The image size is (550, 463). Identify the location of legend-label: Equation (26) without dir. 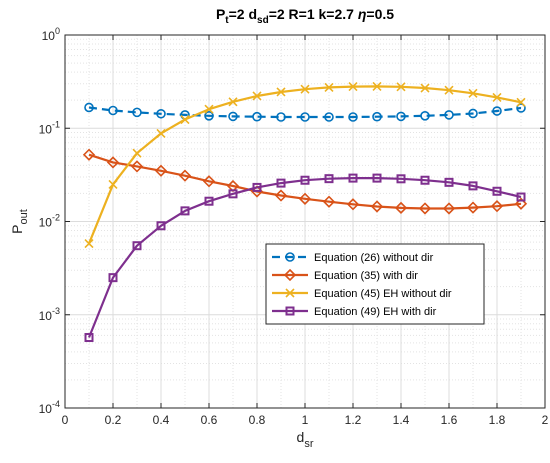
(374, 258).